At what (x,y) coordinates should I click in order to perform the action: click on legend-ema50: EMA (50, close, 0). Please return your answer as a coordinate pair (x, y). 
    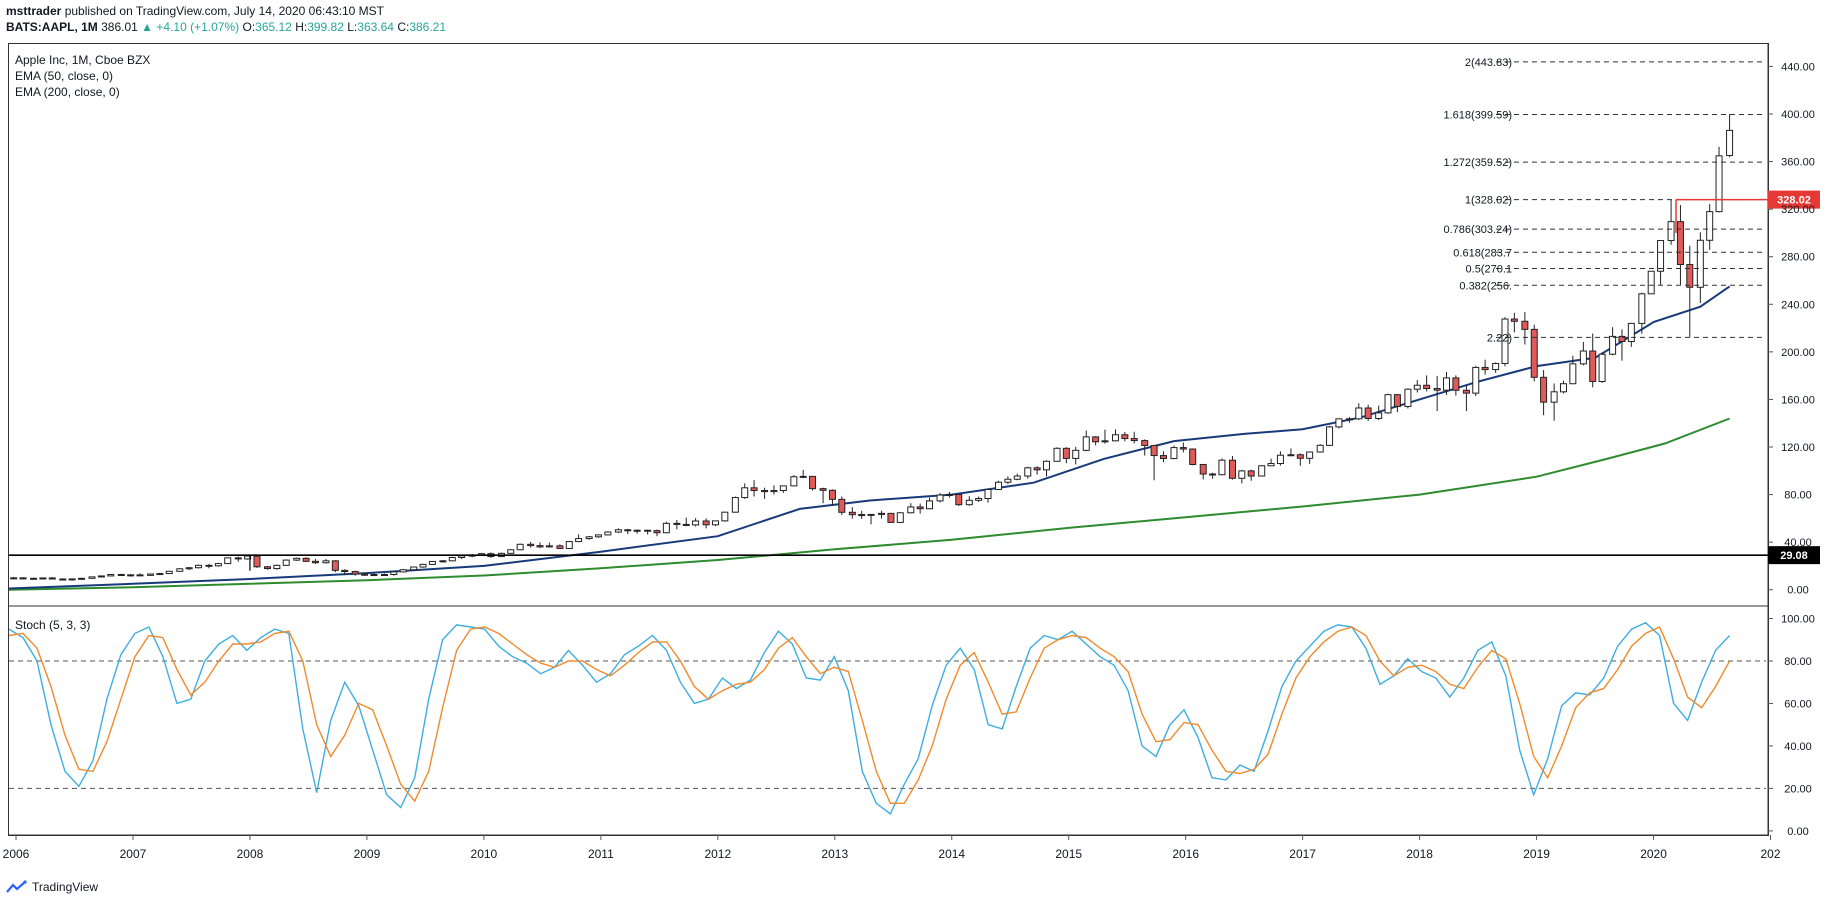
    Looking at the image, I should click on (64, 76).